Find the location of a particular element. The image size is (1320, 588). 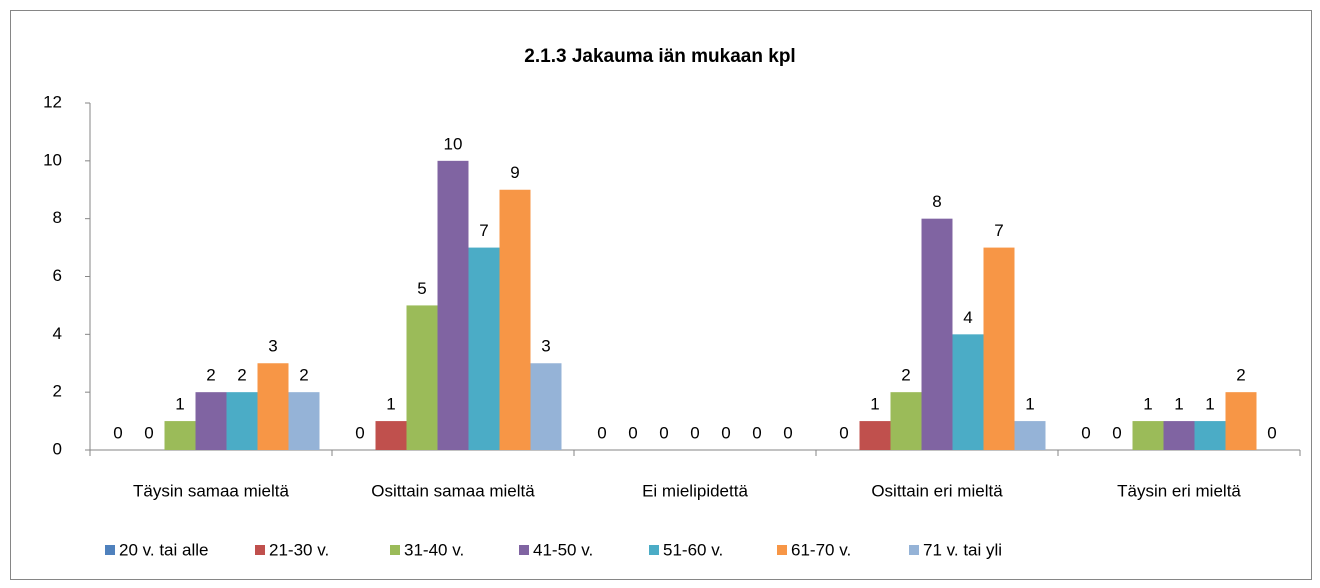

legend-label: 21-30 v. is located at coordinates (299, 549).